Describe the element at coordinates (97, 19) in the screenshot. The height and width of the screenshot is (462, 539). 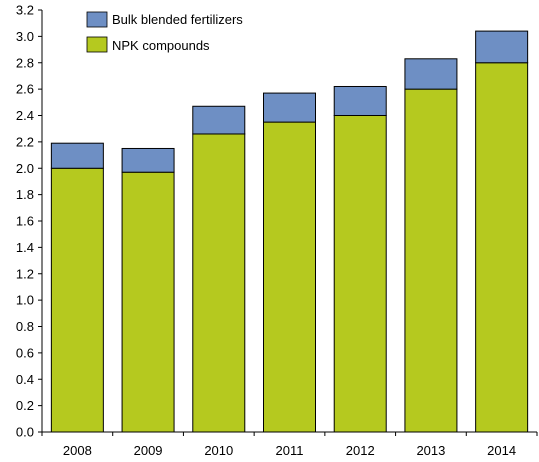
I see `legend-swatch-bulk-blended` at that location.